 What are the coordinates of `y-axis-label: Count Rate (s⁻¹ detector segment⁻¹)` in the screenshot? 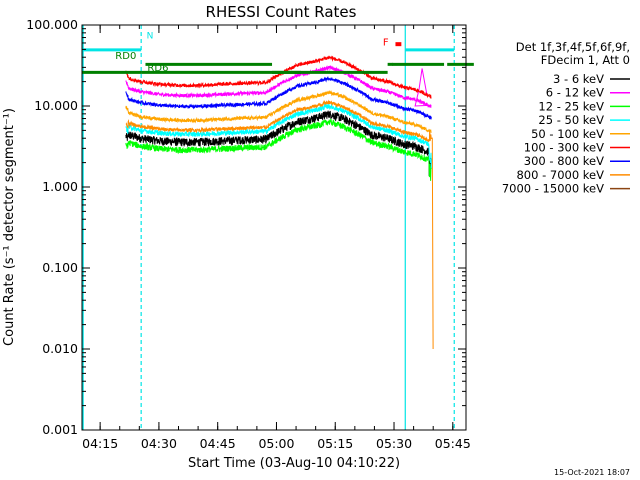 It's located at (9, 227).